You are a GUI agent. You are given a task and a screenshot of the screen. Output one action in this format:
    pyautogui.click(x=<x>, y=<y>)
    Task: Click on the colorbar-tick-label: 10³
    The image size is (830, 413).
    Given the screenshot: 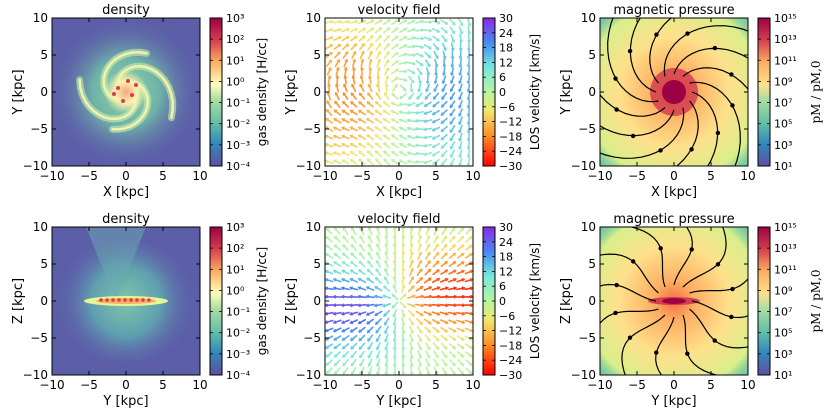 What is the action you would take?
    pyautogui.click(x=783, y=354)
    